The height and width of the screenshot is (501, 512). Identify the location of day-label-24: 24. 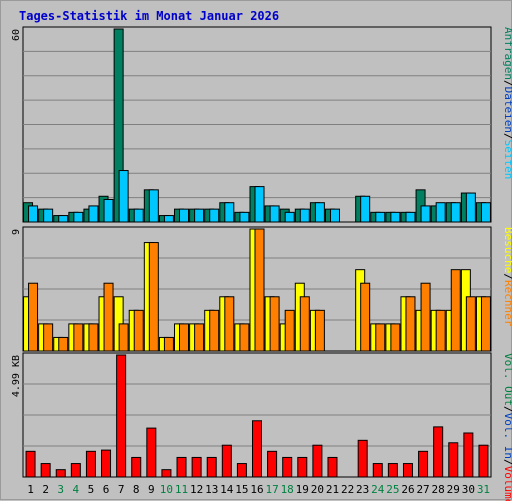
(378, 489).